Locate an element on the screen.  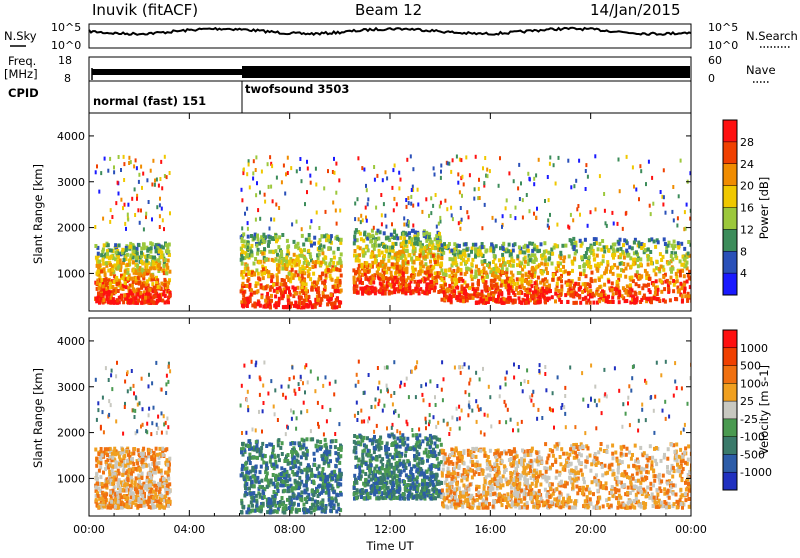
freq-left-tick-bottom: 8 is located at coordinates (67, 78).